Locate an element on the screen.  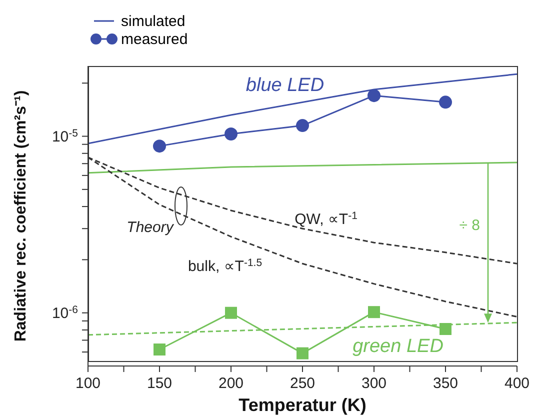
annotation: green LED is located at coordinates (398, 346).